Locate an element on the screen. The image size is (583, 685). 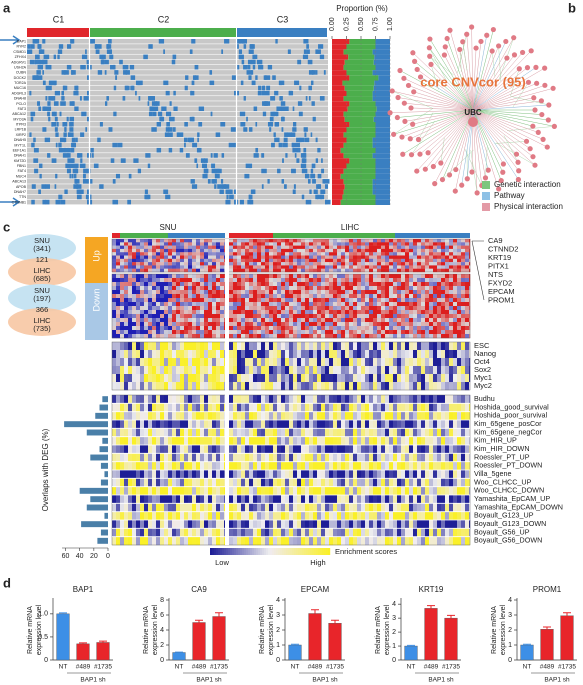
matrix-row is located at coordinates (177, 145).